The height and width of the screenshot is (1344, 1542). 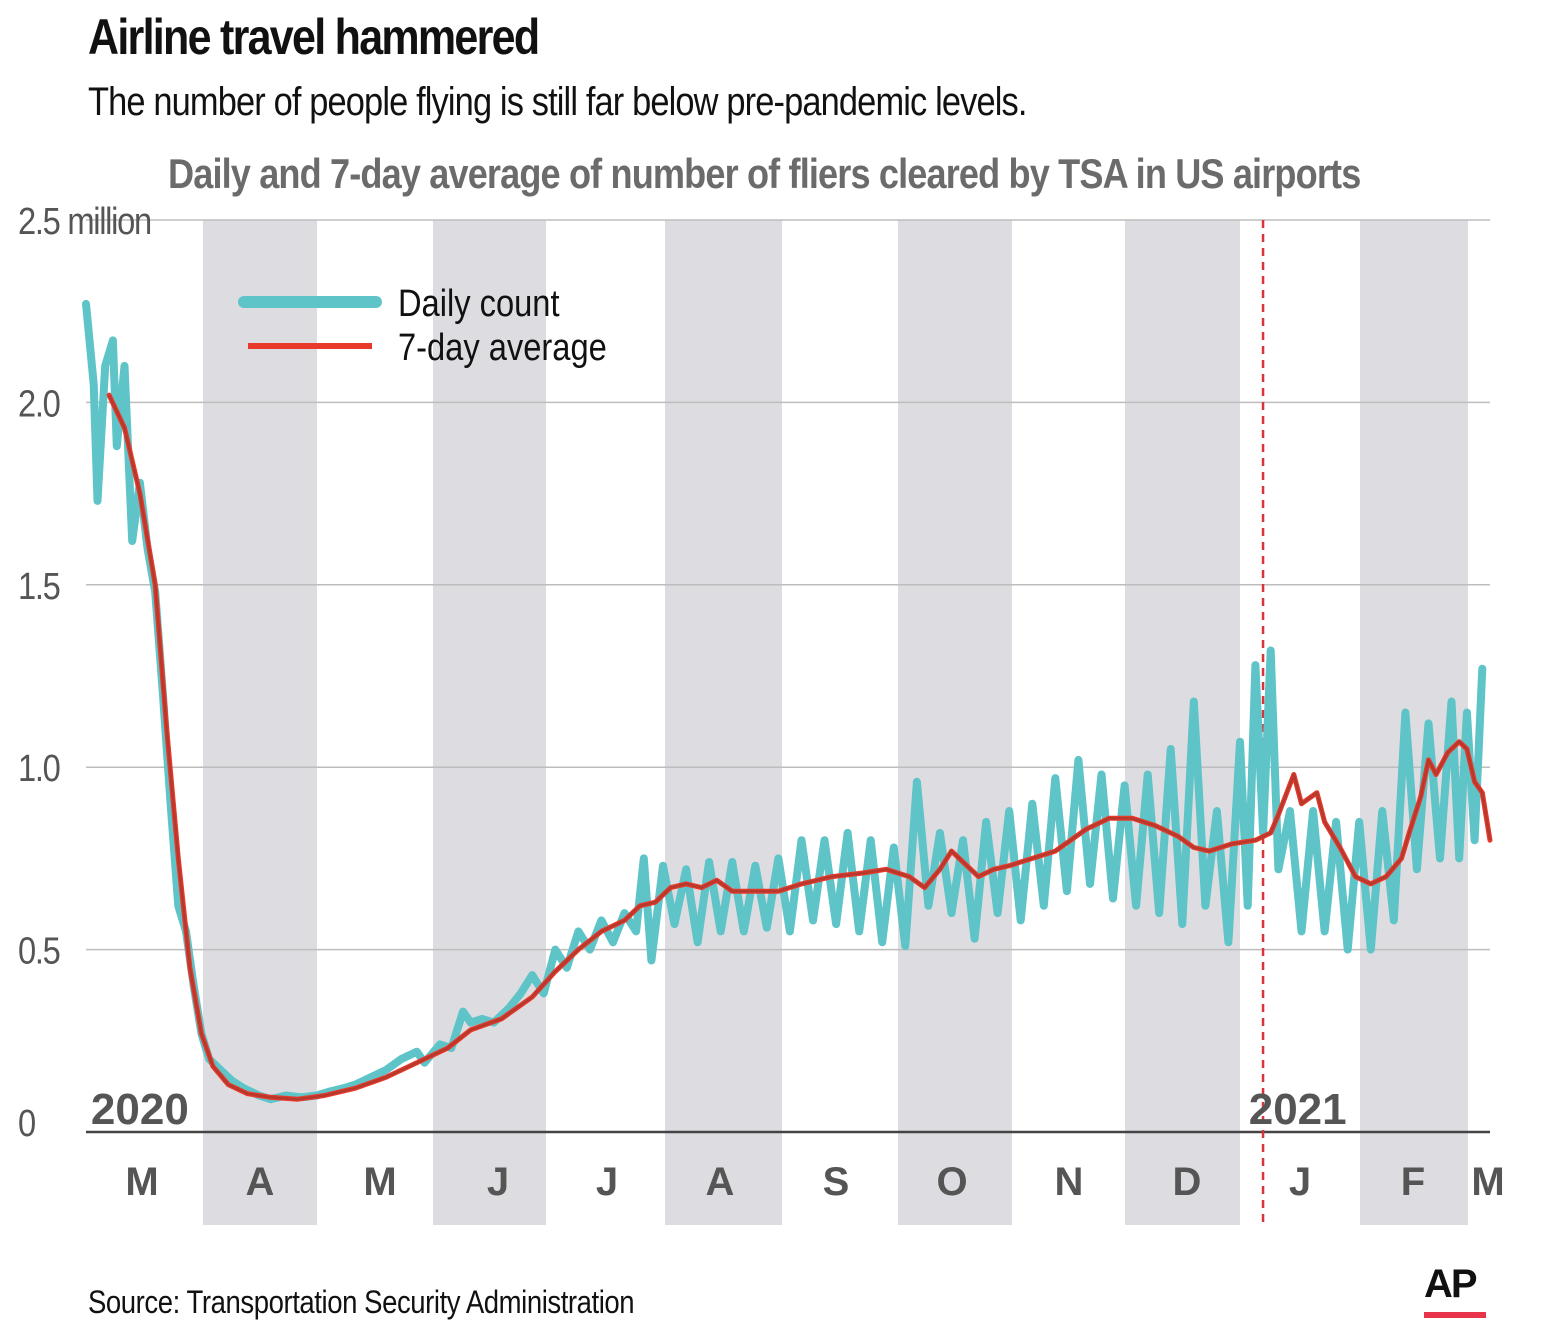 What do you see at coordinates (39, 768) in the screenshot?
I see `y-tick-label: 1.0` at bounding box center [39, 768].